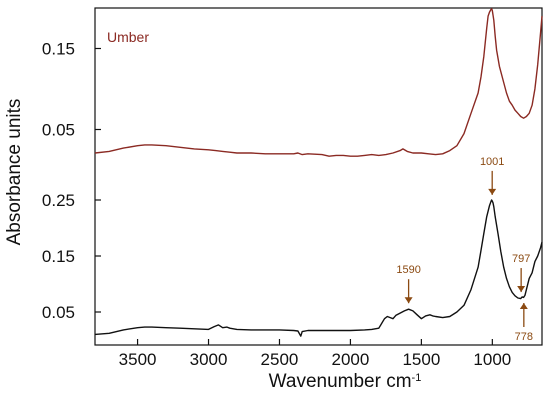  I want to click on x-tick-label: 2000, so click(351, 359).